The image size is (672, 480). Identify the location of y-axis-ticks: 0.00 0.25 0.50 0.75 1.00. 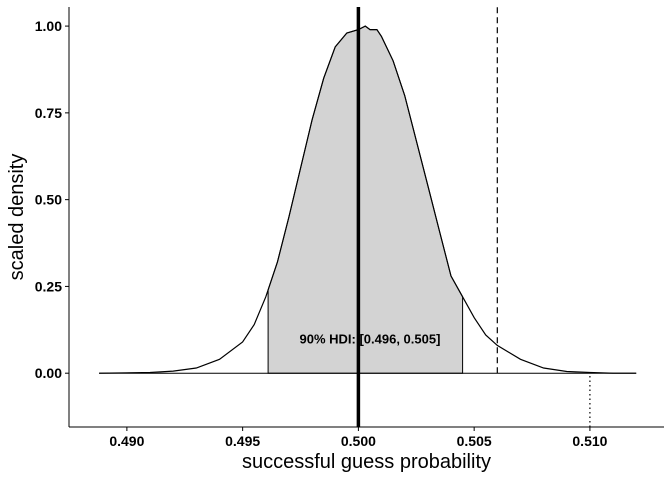
(52, 199).